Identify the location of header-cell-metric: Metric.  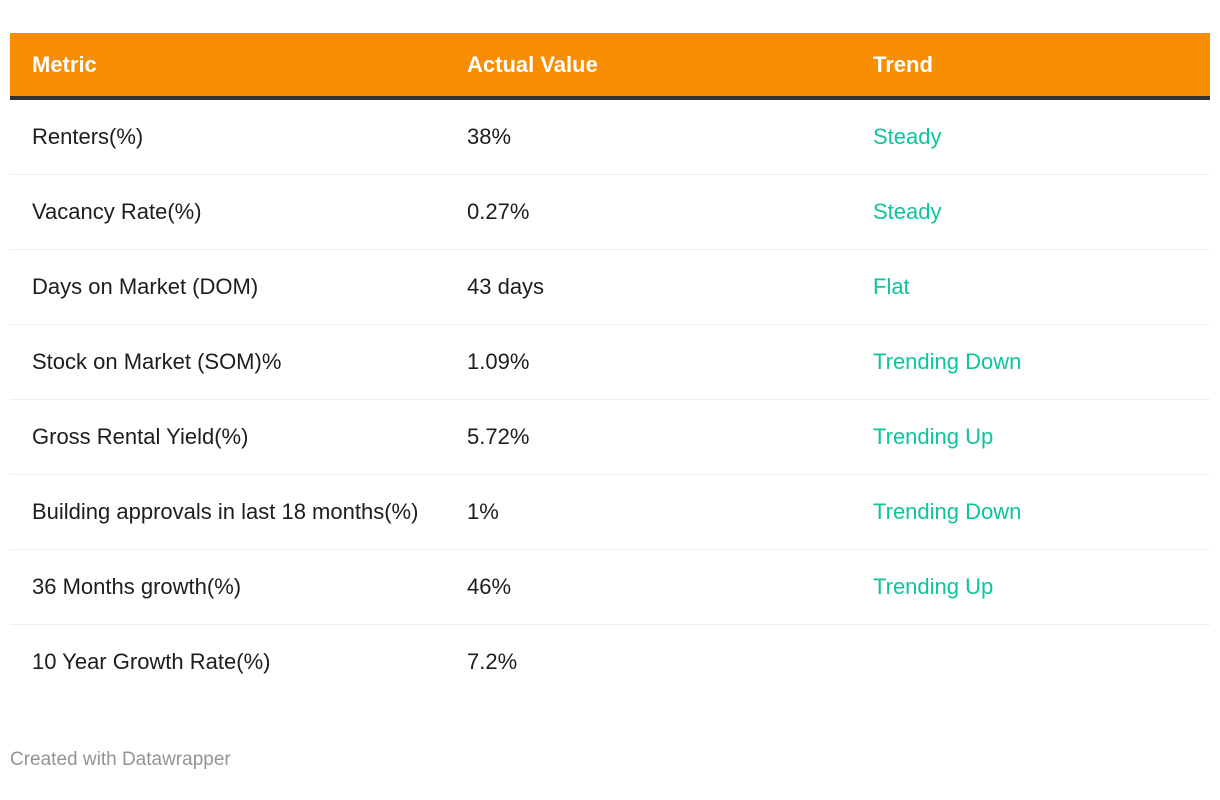
(227, 66).